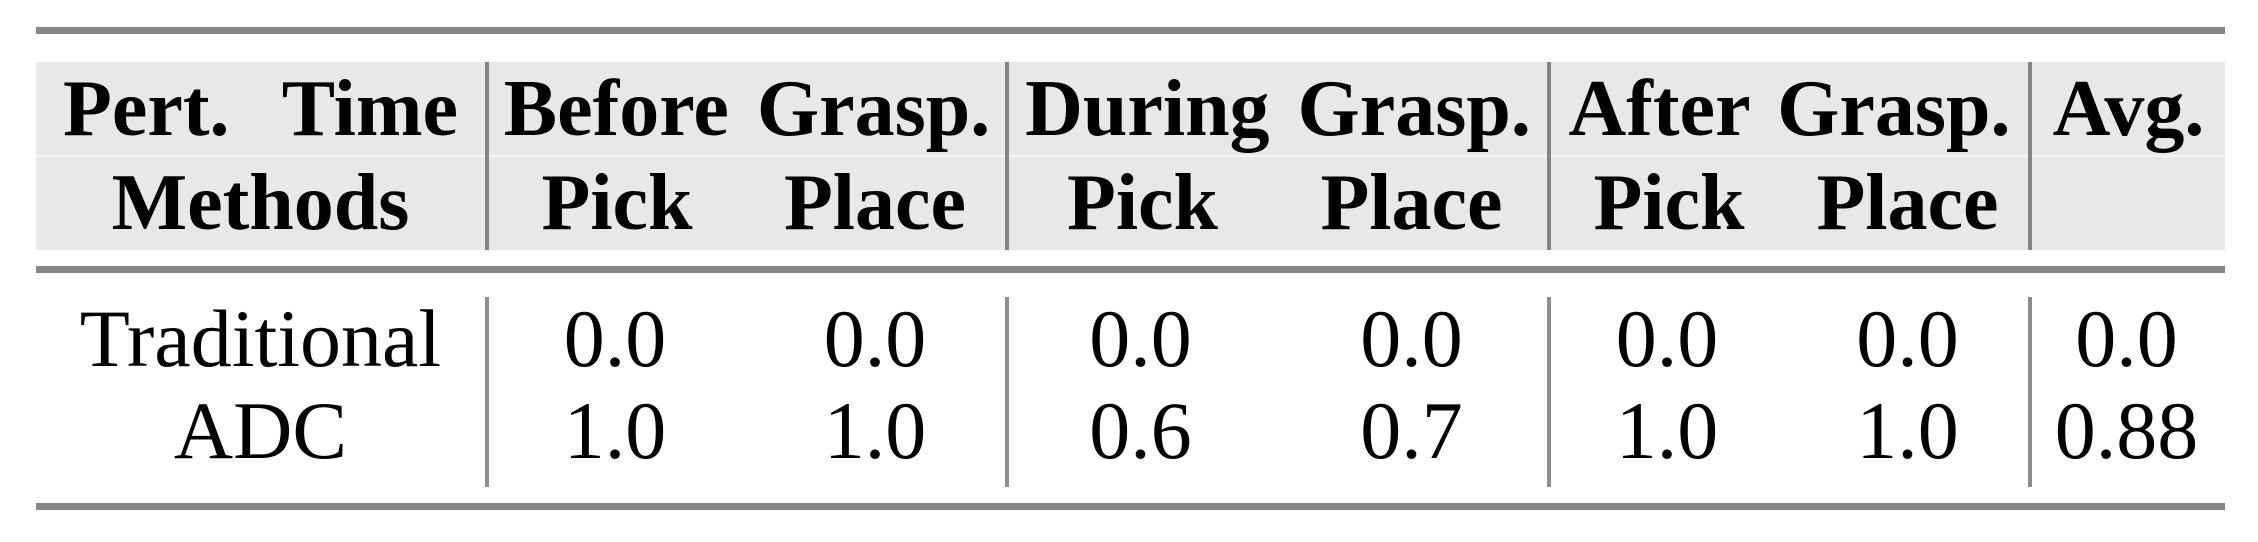 The height and width of the screenshot is (542, 2258). I want to click on header-sub-before-place: Place, so click(875, 203).